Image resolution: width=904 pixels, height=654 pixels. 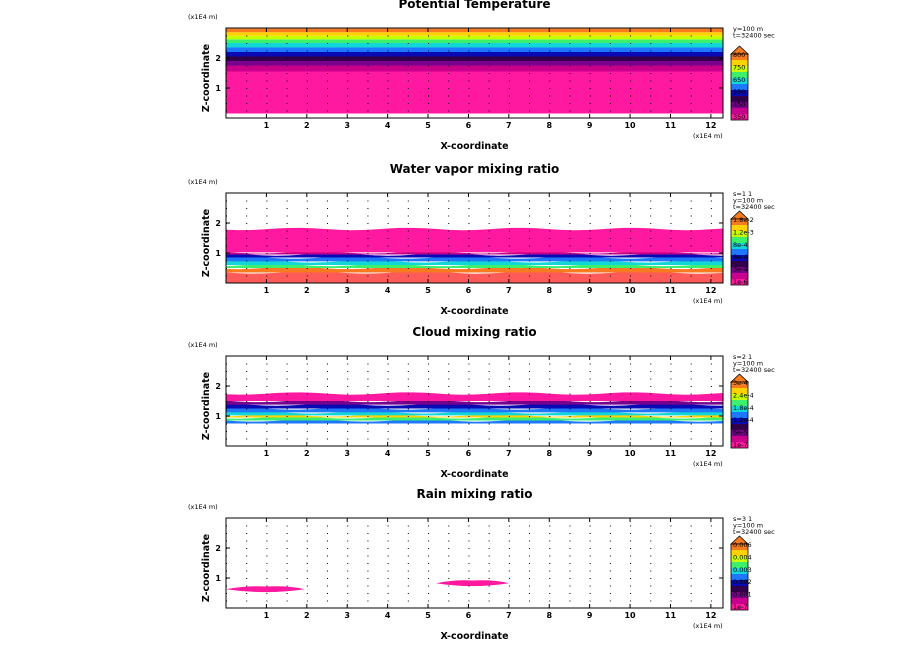 What do you see at coordinates (347, 453) in the screenshot?
I see `x-tick-label: 3` at bounding box center [347, 453].